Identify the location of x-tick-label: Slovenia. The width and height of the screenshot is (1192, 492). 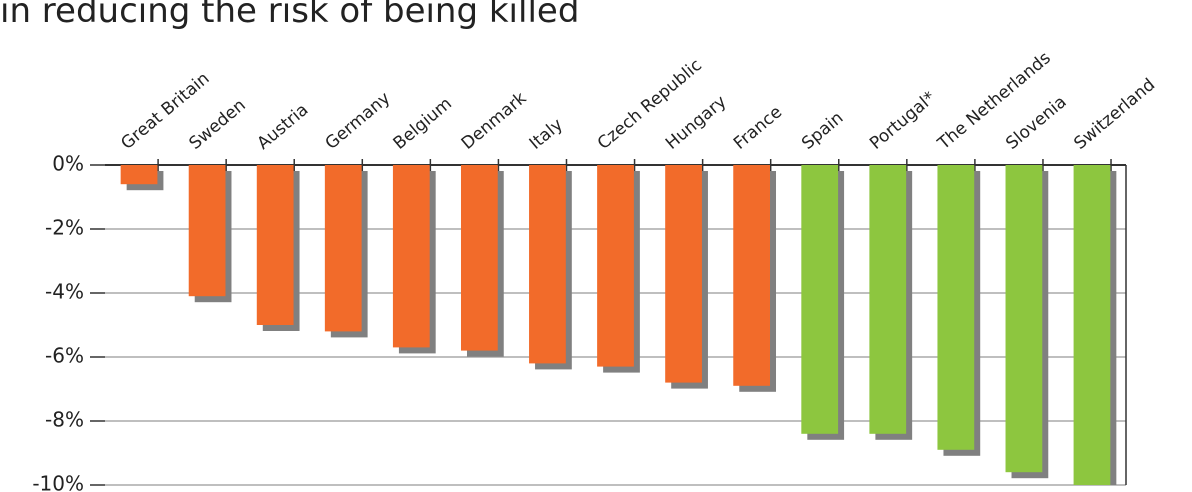
(1036, 123).